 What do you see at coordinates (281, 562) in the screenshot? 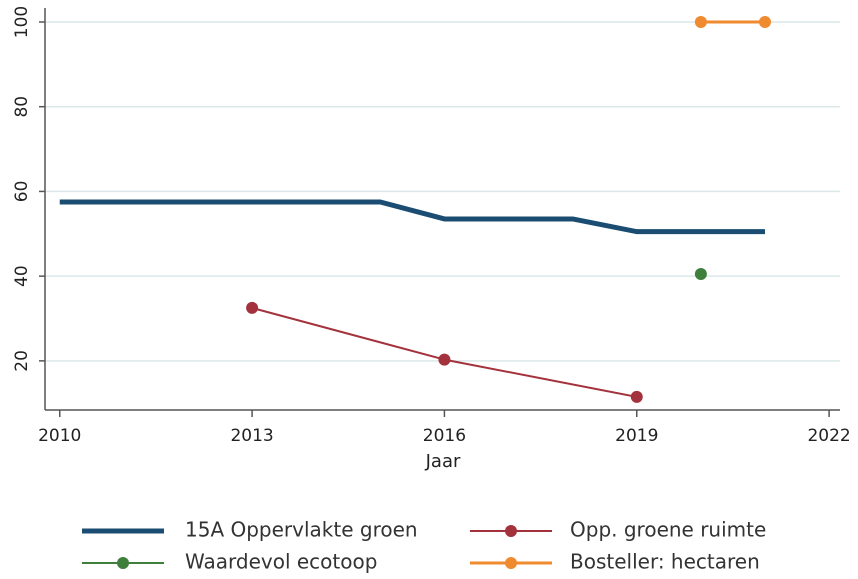
I see `legend-label: Waardevol ecotoop` at bounding box center [281, 562].